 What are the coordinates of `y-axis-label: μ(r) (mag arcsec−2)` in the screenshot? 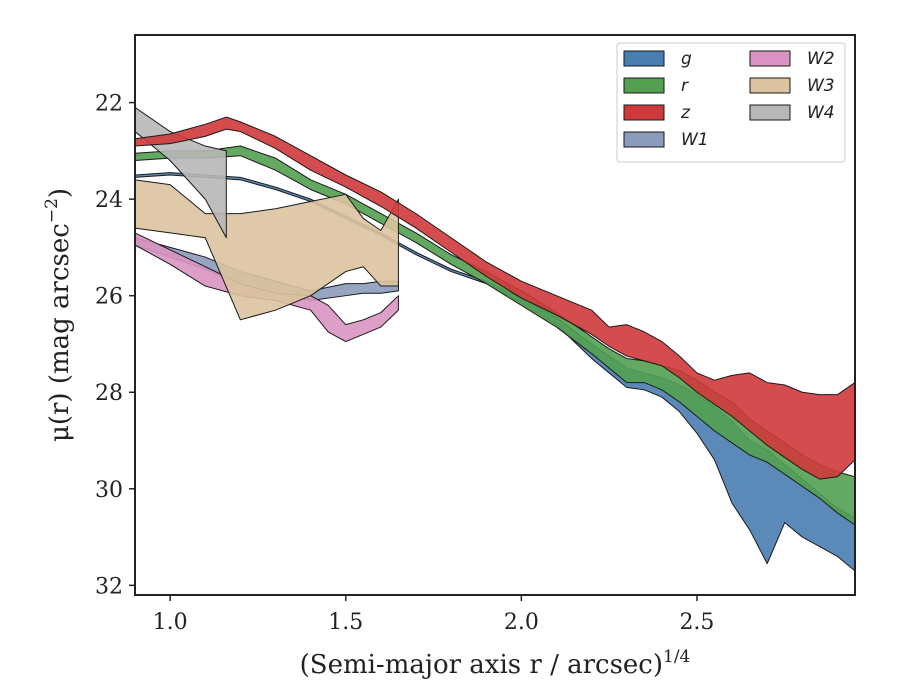 It's located at (58, 315).